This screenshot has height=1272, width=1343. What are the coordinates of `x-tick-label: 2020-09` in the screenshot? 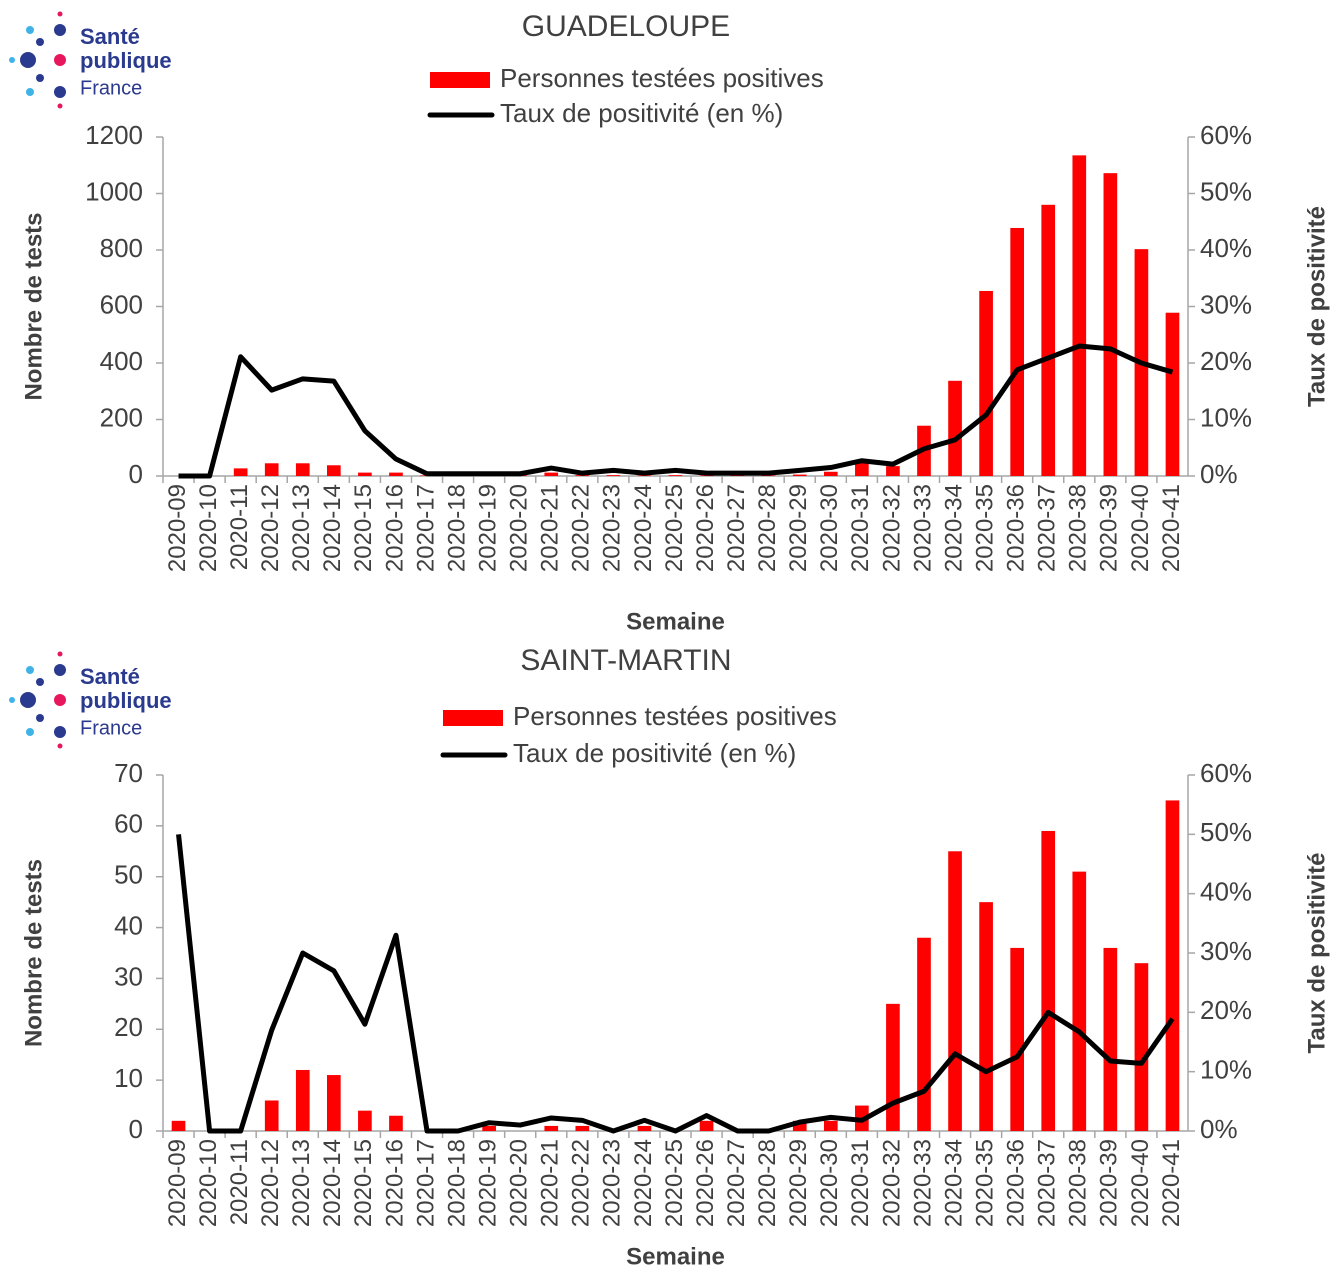 It's located at (177, 528).